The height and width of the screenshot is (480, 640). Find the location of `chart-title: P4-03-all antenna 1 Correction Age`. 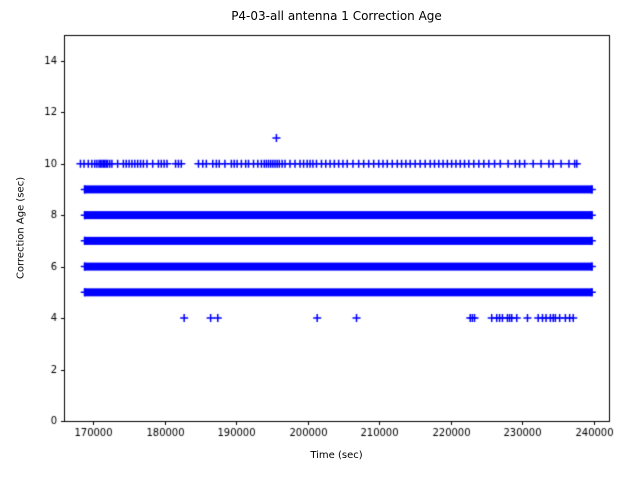

chart-title: P4-03-all antenna 1 Correction Age is located at coordinates (336, 16).